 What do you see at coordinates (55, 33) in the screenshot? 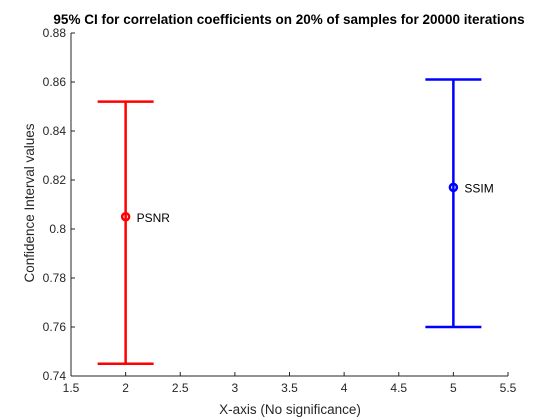
I see `y-tick-label: 0.88` at bounding box center [55, 33].